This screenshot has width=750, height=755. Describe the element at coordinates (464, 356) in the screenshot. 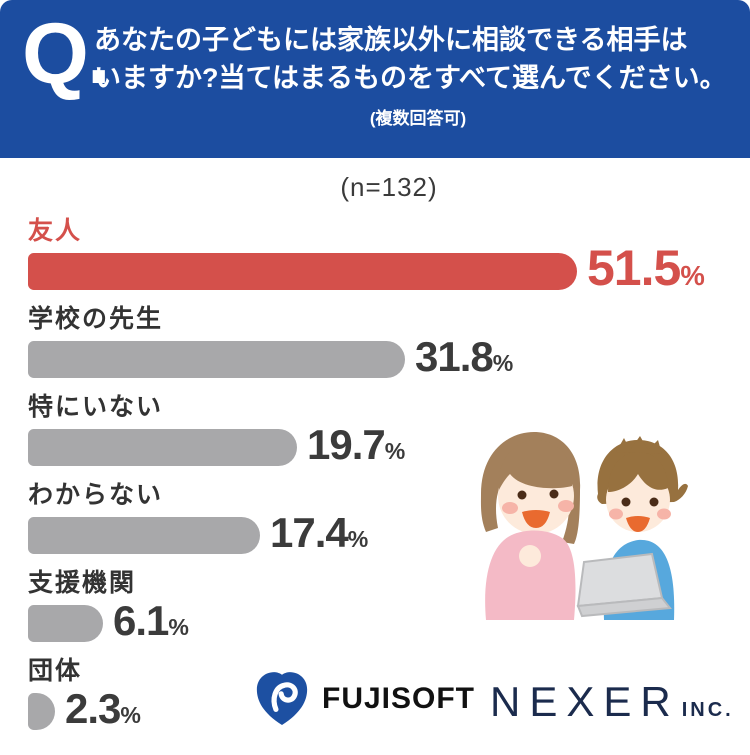

I see `bar-value: 31.8%` at that location.